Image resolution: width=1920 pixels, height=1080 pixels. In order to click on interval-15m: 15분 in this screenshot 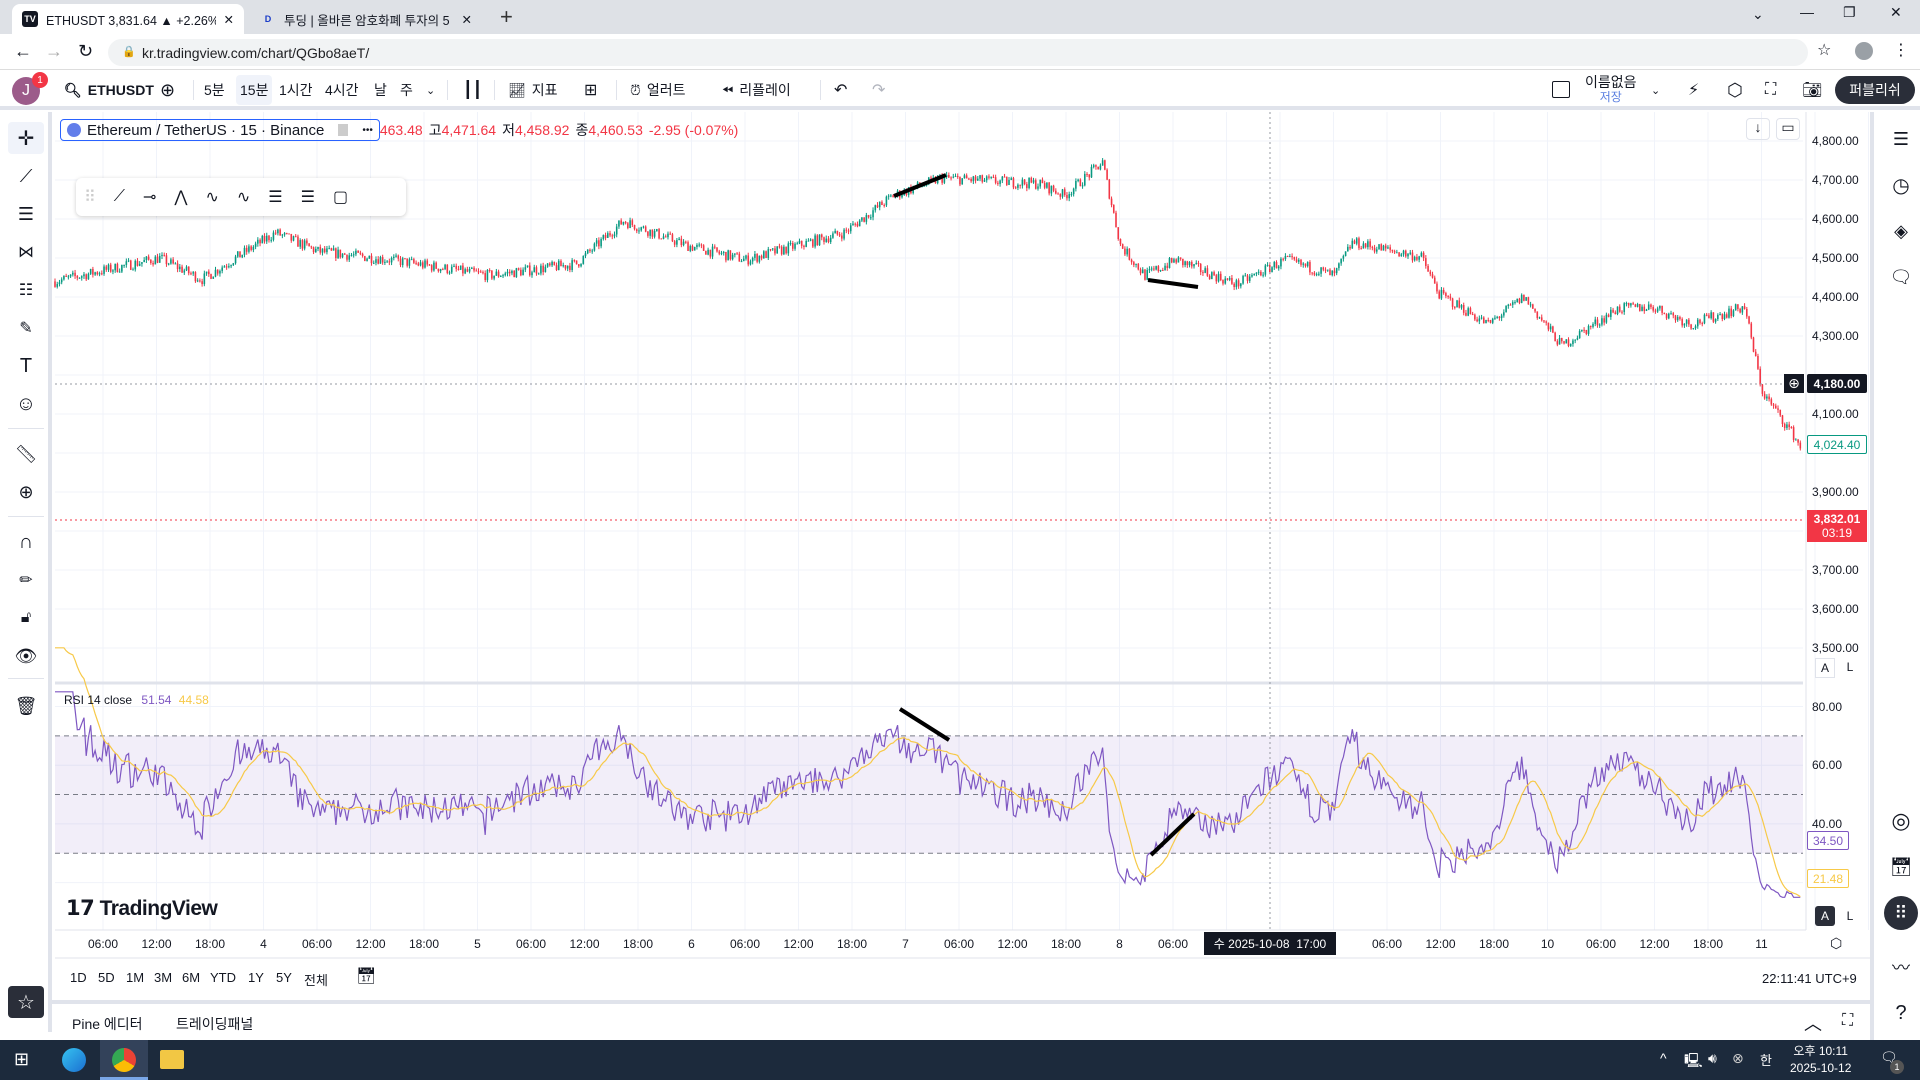, I will do `click(254, 90)`.